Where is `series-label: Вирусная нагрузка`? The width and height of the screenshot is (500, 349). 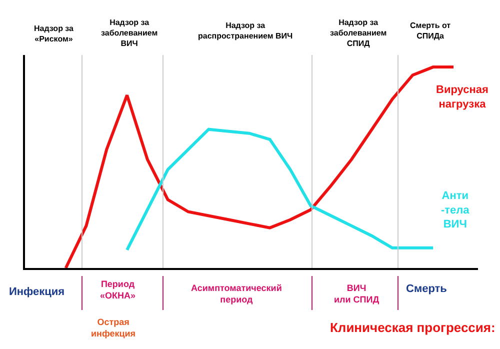
series-label: Вирусная нагрузка is located at coordinates (462, 97).